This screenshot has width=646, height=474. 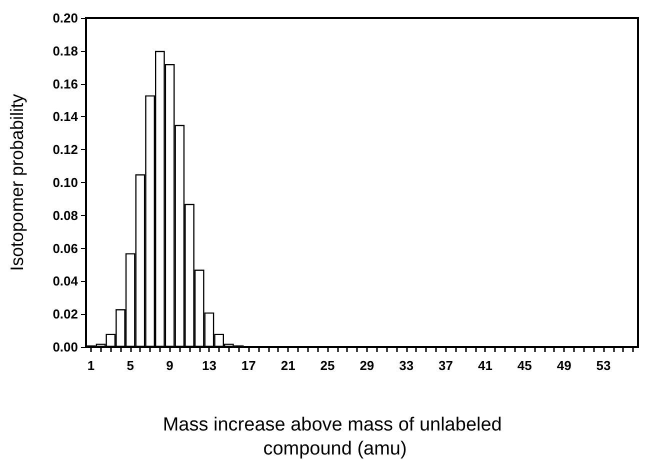 What do you see at coordinates (367, 365) in the screenshot?
I see `x-tick-label: 29` at bounding box center [367, 365].